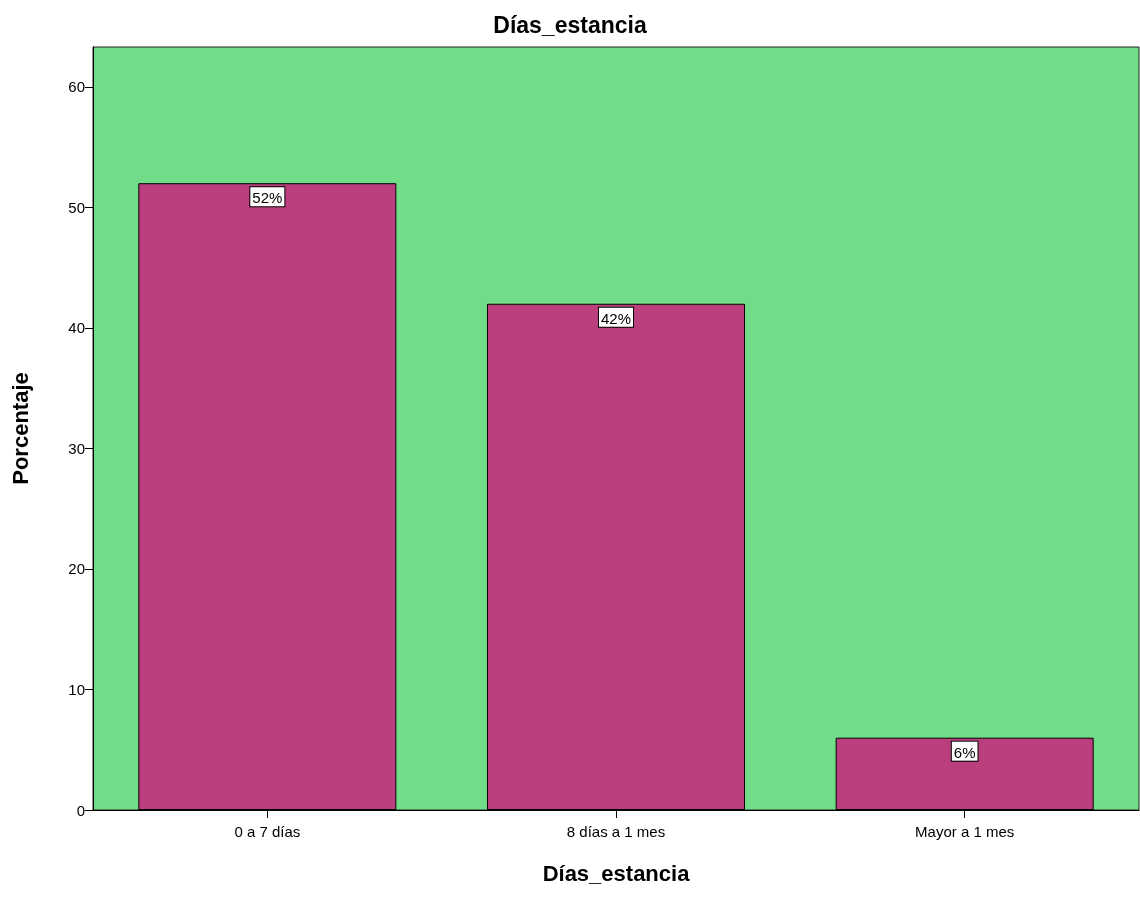 This screenshot has height=900, width=1140. I want to click on data-label: 52%, so click(267, 198).